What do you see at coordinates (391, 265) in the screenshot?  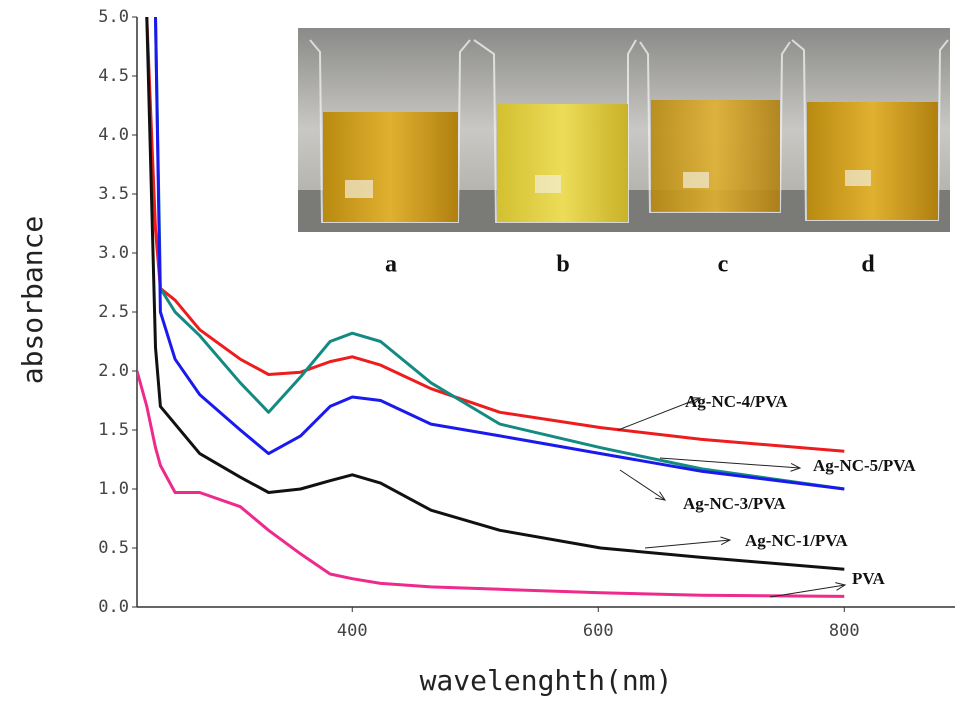 I see `inset-label: a` at bounding box center [391, 265].